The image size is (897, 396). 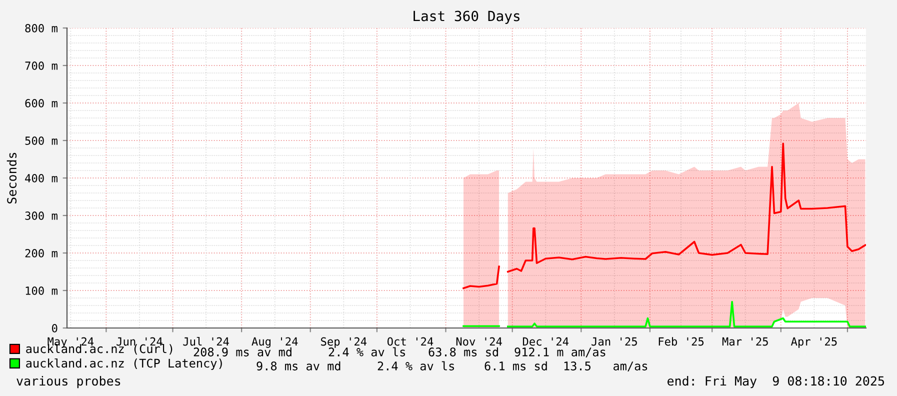 What do you see at coordinates (41, 178) in the screenshot?
I see `y-tick-label: 400 m` at bounding box center [41, 178].